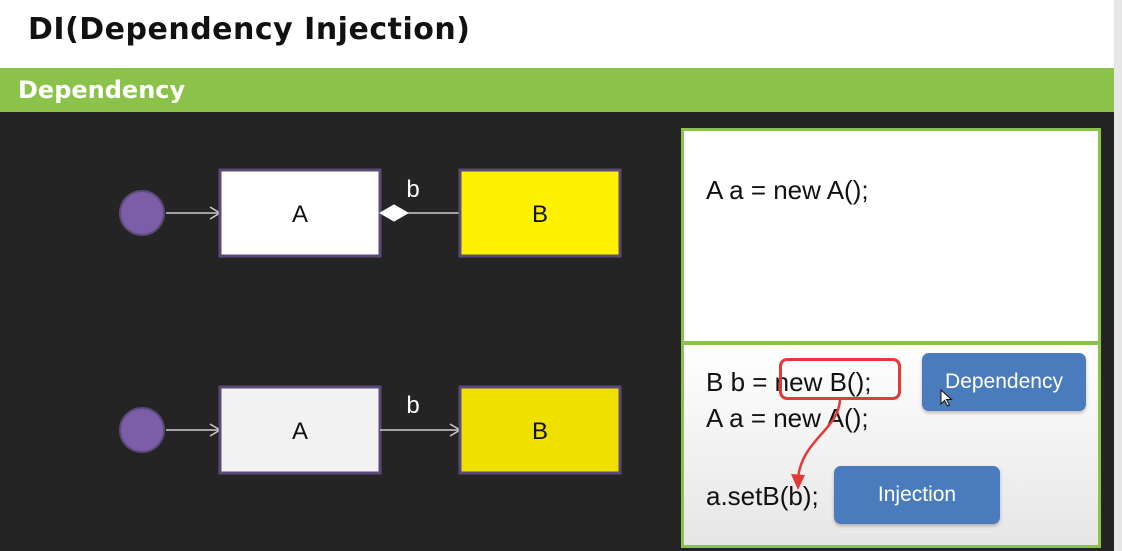 This screenshot has height=551, width=1122. Describe the element at coordinates (142, 430) in the screenshot. I see `start-node-bottom` at that location.